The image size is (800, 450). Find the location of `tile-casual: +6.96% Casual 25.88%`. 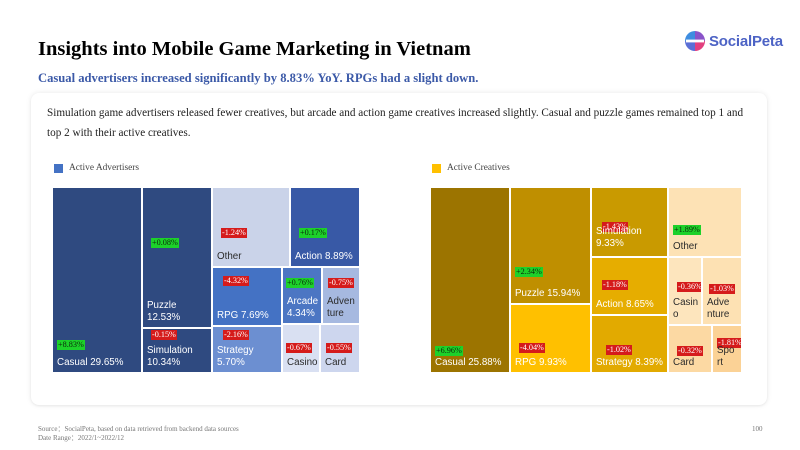

tile-casual: +6.96% Casual 25.88% is located at coordinates (470, 280).